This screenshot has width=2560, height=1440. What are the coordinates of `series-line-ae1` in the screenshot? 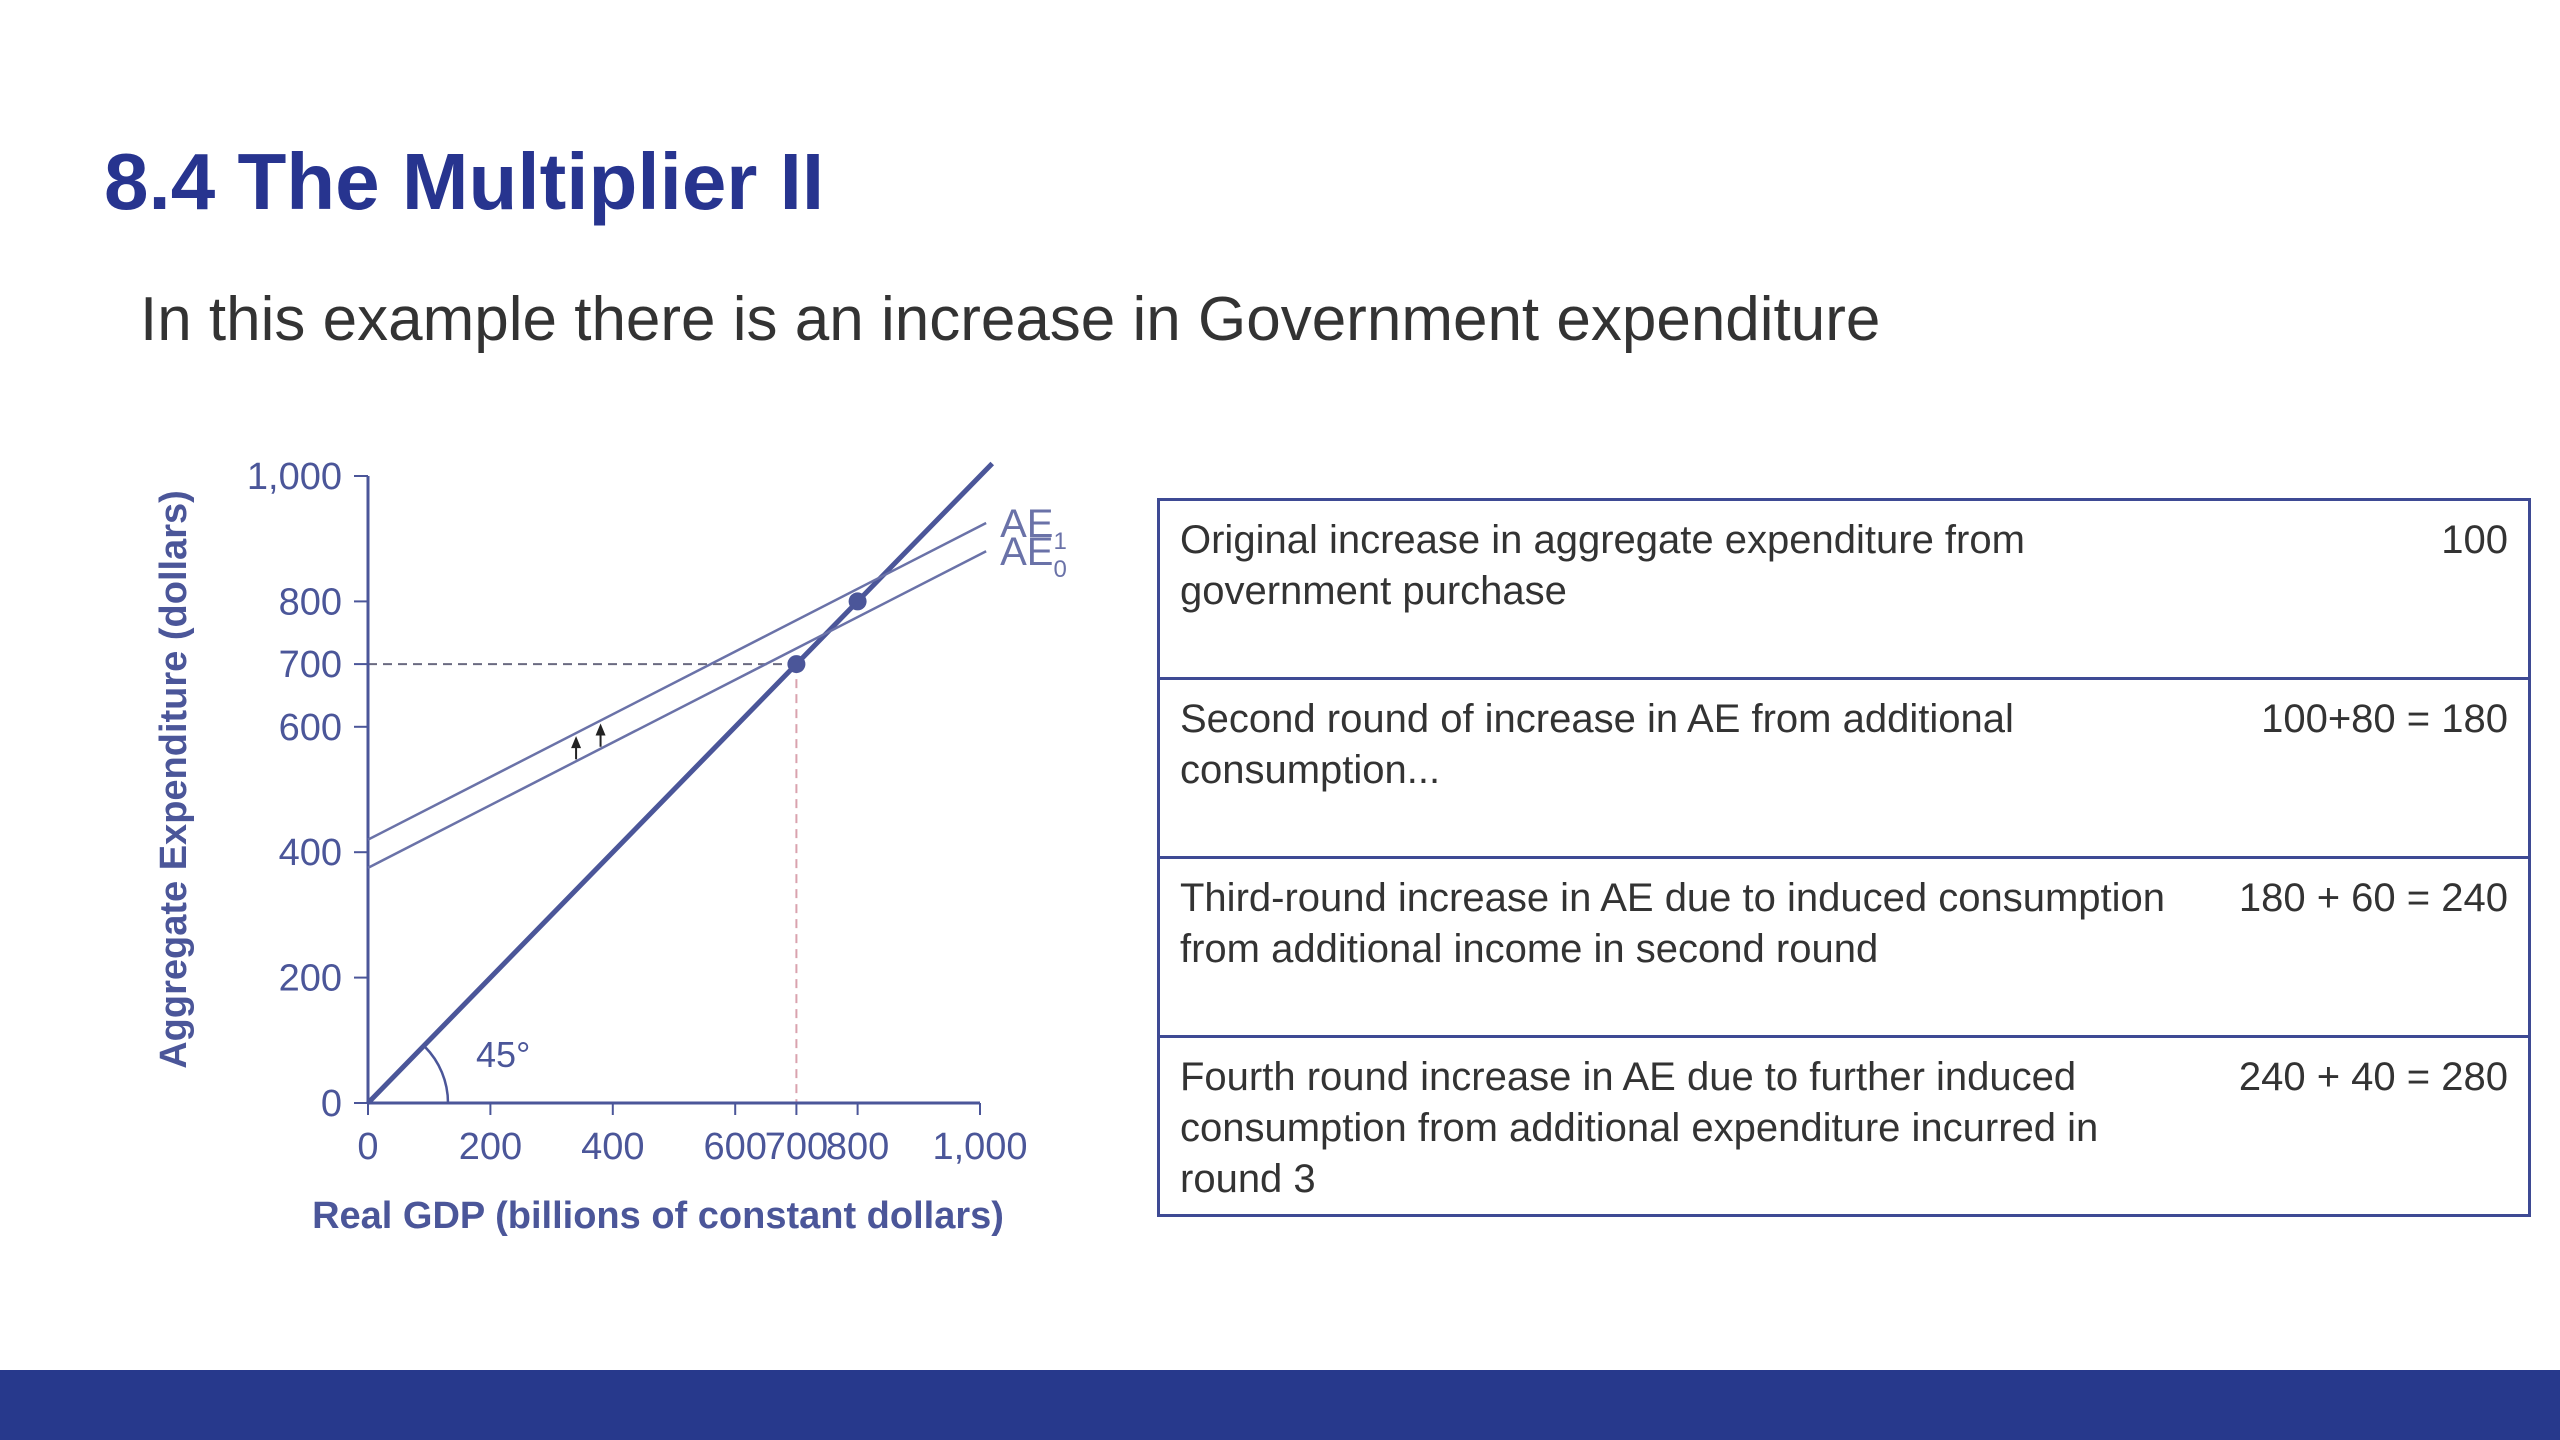 It's located at (677, 681).